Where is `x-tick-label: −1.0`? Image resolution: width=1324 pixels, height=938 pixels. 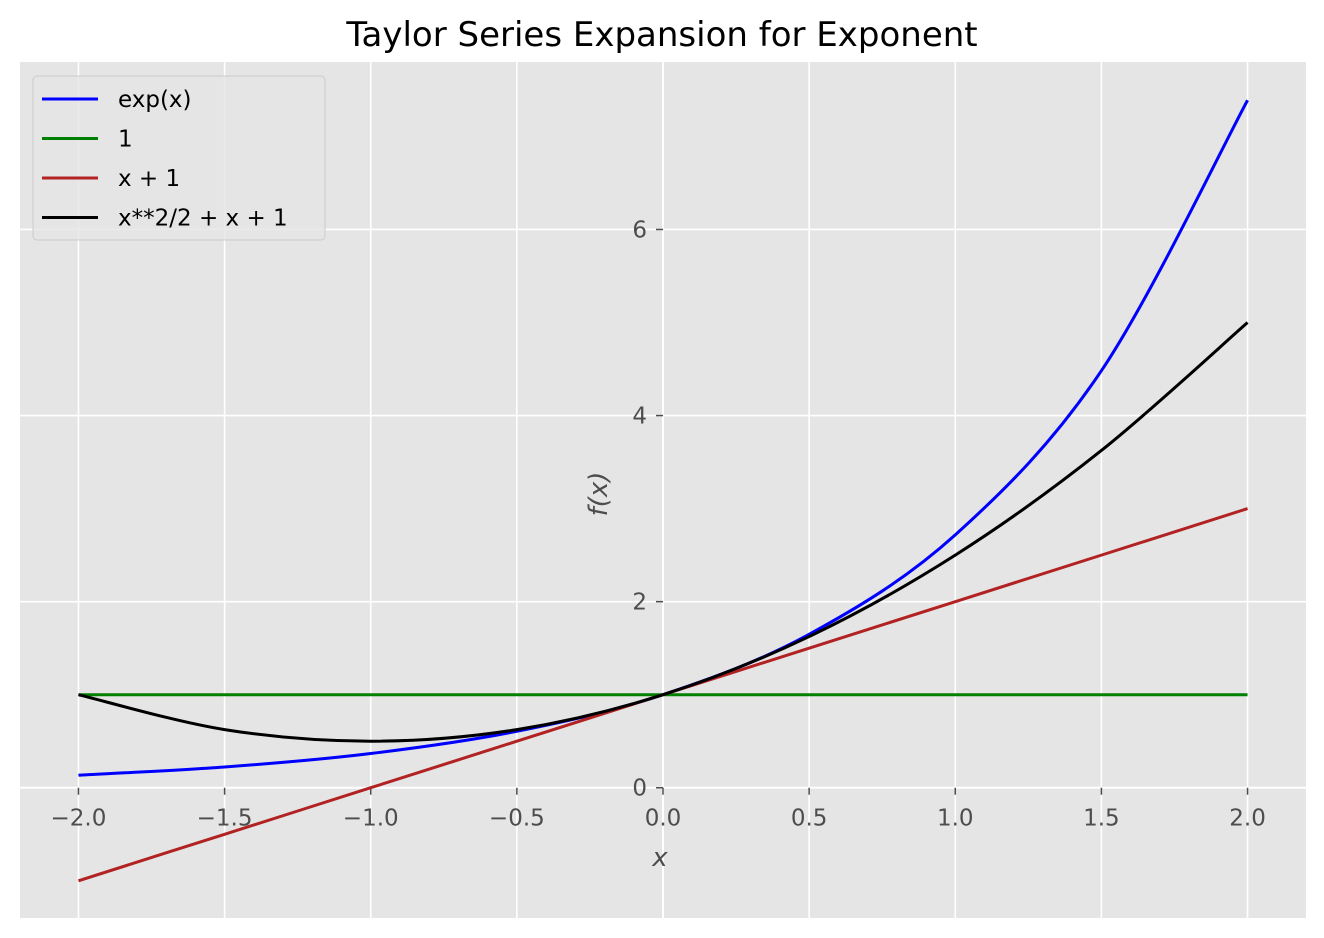 x-tick-label: −1.0 is located at coordinates (371, 819).